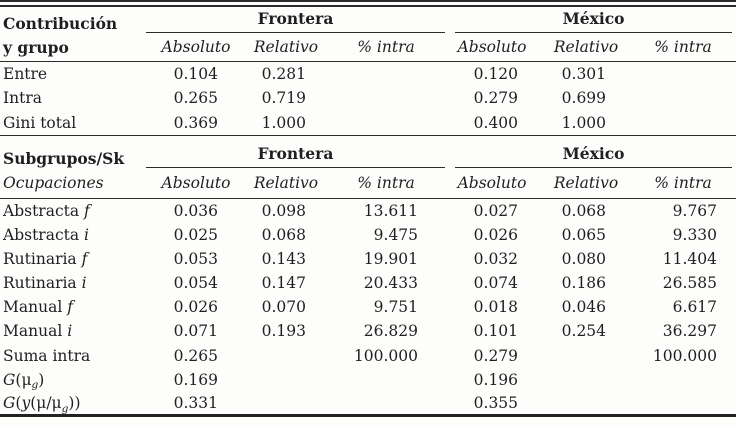 The image size is (736, 426). Describe the element at coordinates (368, 355) in the screenshot. I see `table-row: Suma intra 0.265 100.000 0.279 100.000` at that location.